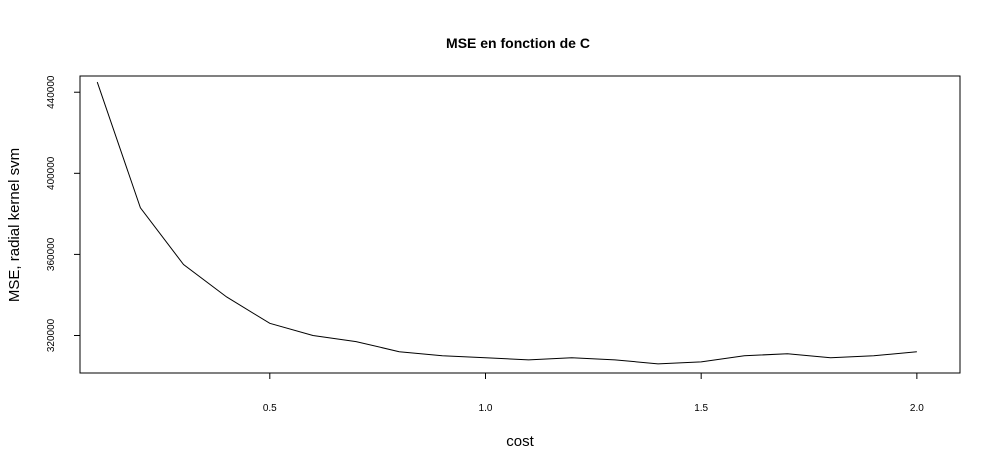  Describe the element at coordinates (917, 408) in the screenshot. I see `x-tick-label: 2.0` at that location.